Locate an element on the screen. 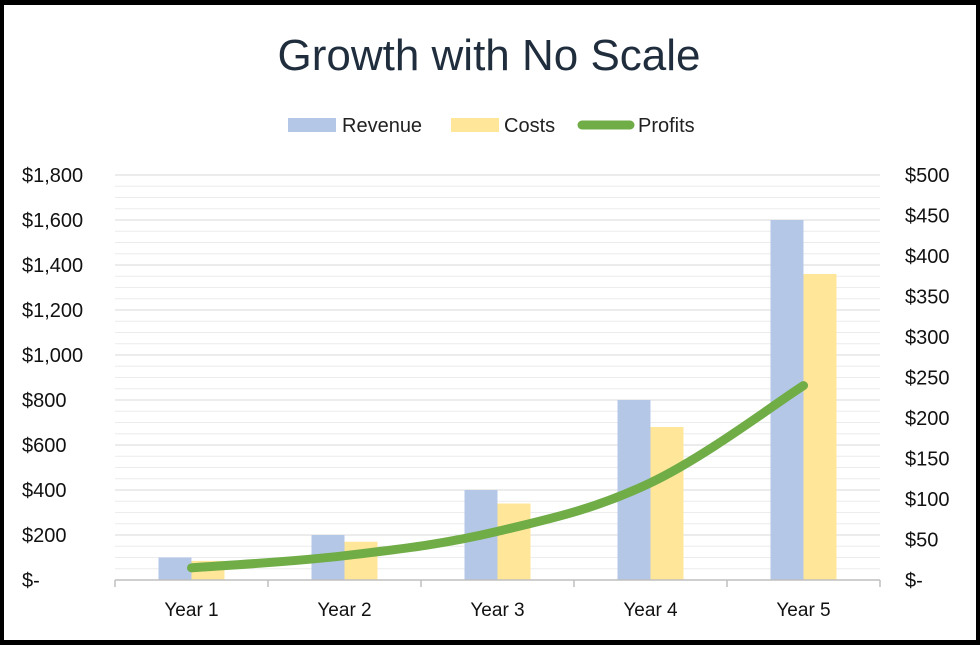 Image resolution: width=980 pixels, height=645 pixels. y-left-tick-label: $1,000 is located at coordinates (52, 356).